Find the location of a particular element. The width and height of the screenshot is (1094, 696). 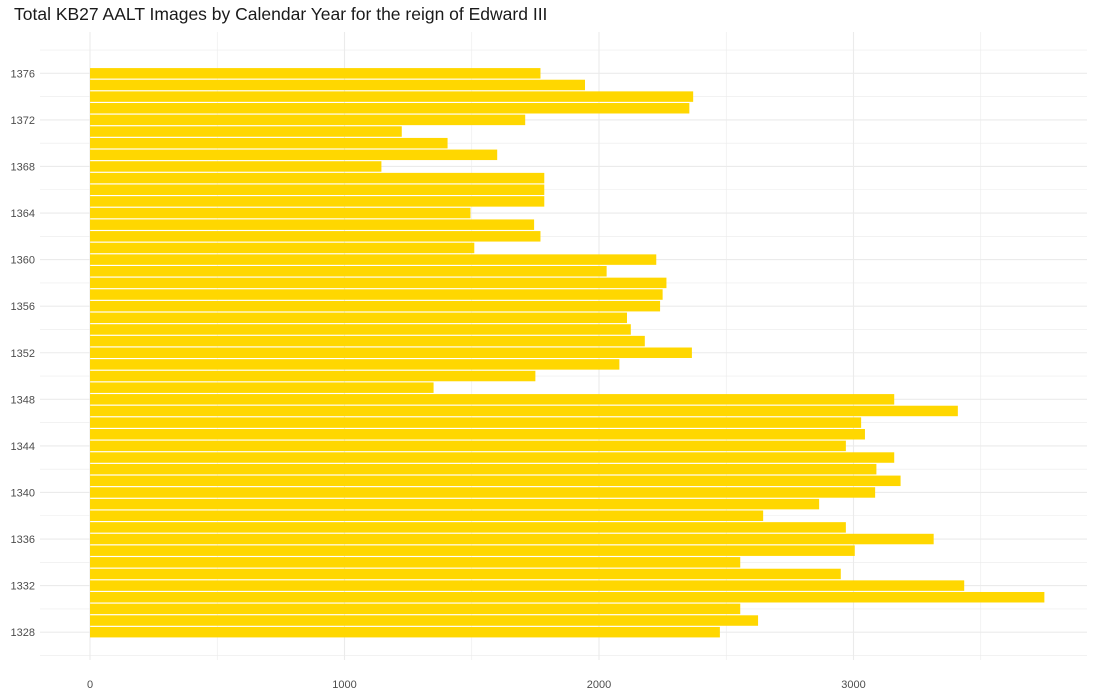

y-tick-label: 1340 is located at coordinates (23, 493).